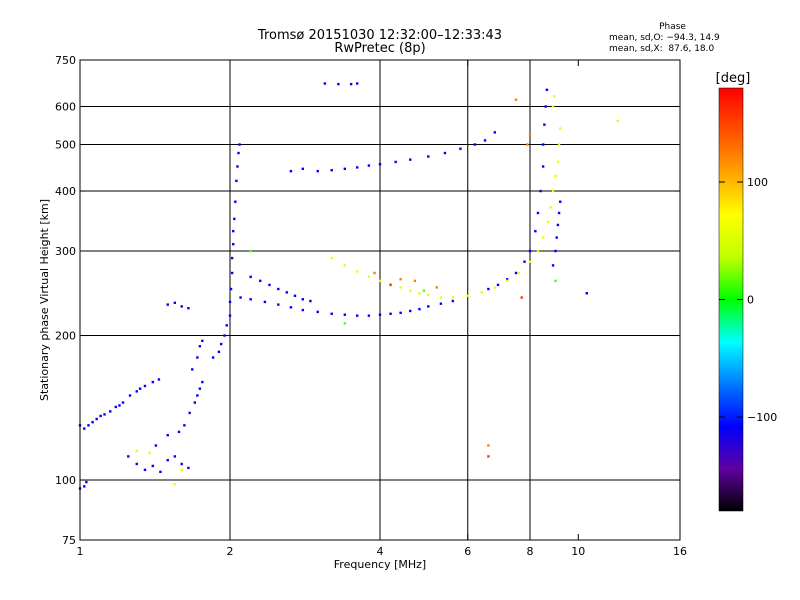 The width and height of the screenshot is (800, 600). Describe the element at coordinates (380, 35) in the screenshot. I see `chart-title: Tromsø 20151030 12:32:00–12:33:43` at that location.